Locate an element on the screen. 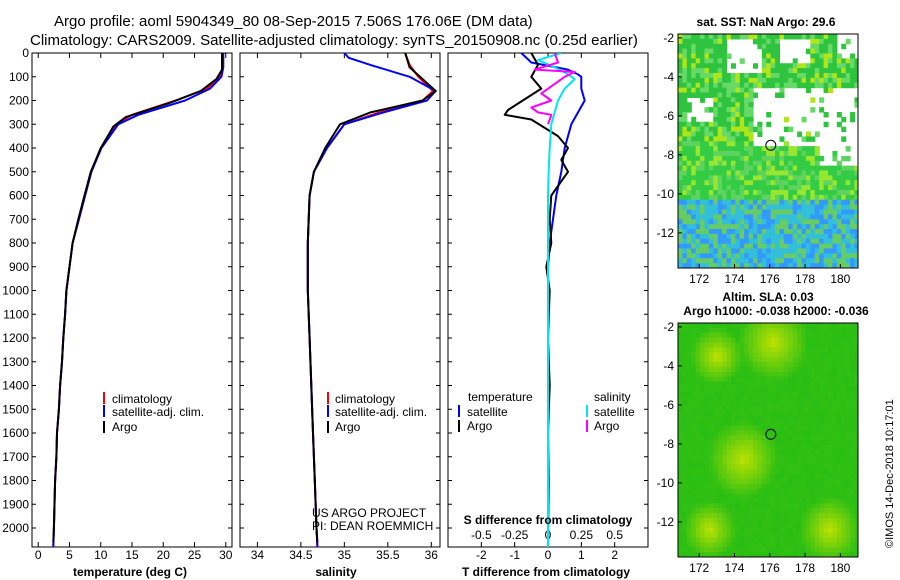 The width and height of the screenshot is (900, 580). y-tick-label: 1100 is located at coordinates (16, 314).